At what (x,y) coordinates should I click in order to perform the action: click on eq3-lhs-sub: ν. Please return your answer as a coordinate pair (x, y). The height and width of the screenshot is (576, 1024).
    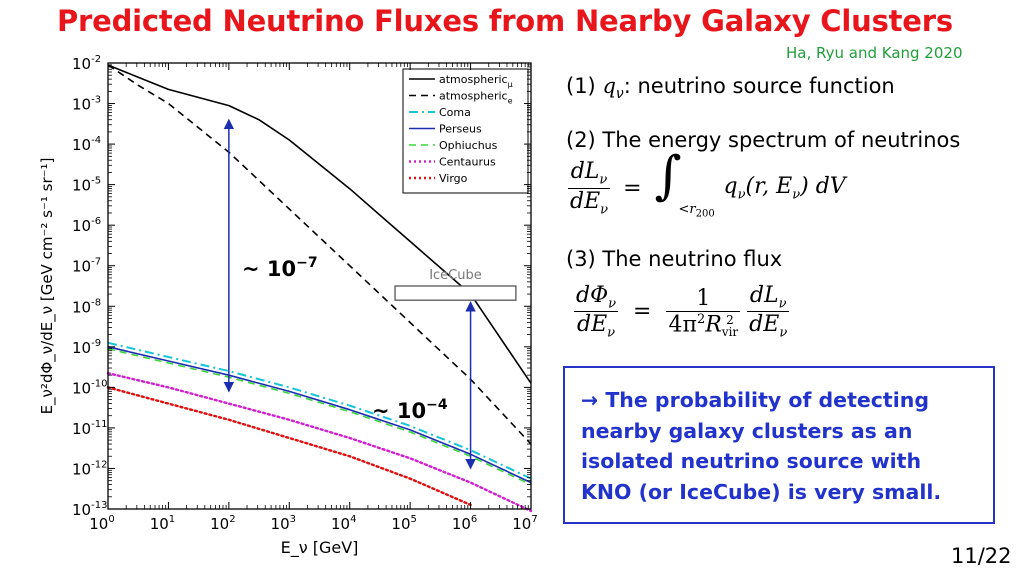
    Looking at the image, I should click on (612, 304).